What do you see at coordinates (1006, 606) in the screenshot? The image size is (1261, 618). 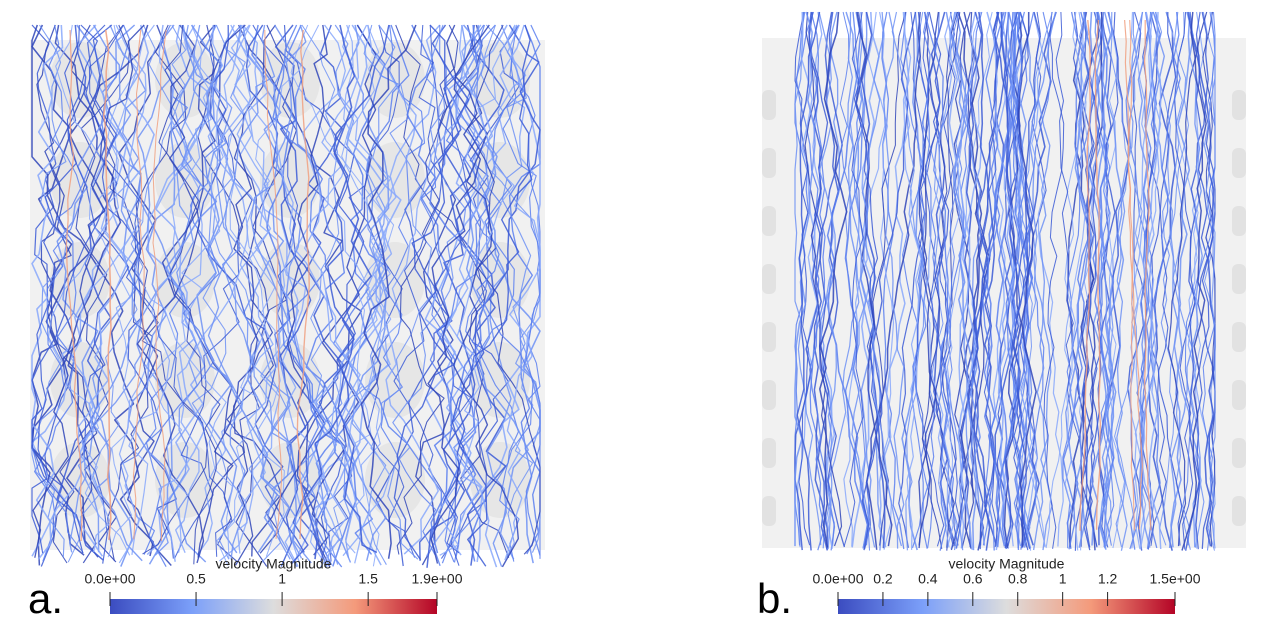 I see `colorbar` at bounding box center [1006, 606].